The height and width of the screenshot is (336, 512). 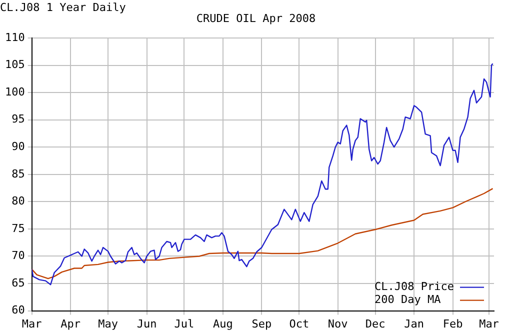 I want to click on x-tick-label: Jul, so click(x=184, y=323).